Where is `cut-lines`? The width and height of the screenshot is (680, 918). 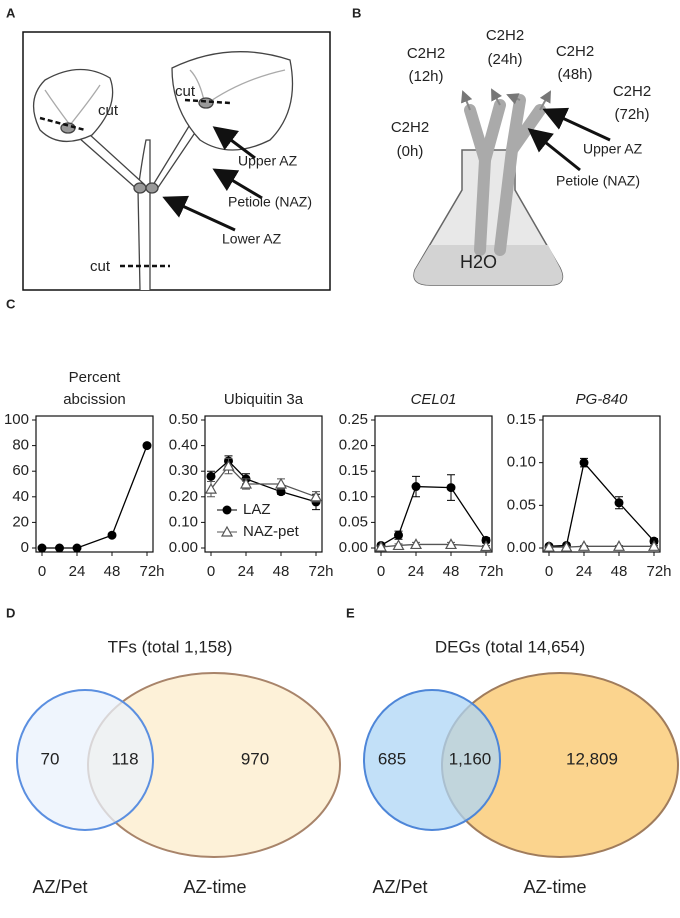 cut-lines is located at coordinates (135, 183).